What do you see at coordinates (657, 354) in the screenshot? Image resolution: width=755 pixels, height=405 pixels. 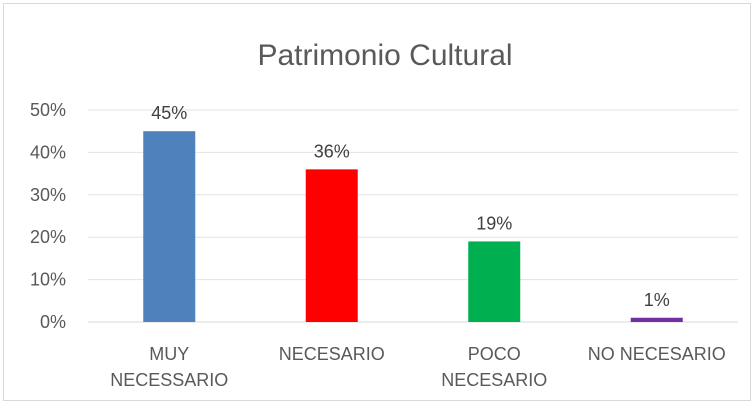 I see `x-tick-label: NO NECESARIO` at bounding box center [657, 354].